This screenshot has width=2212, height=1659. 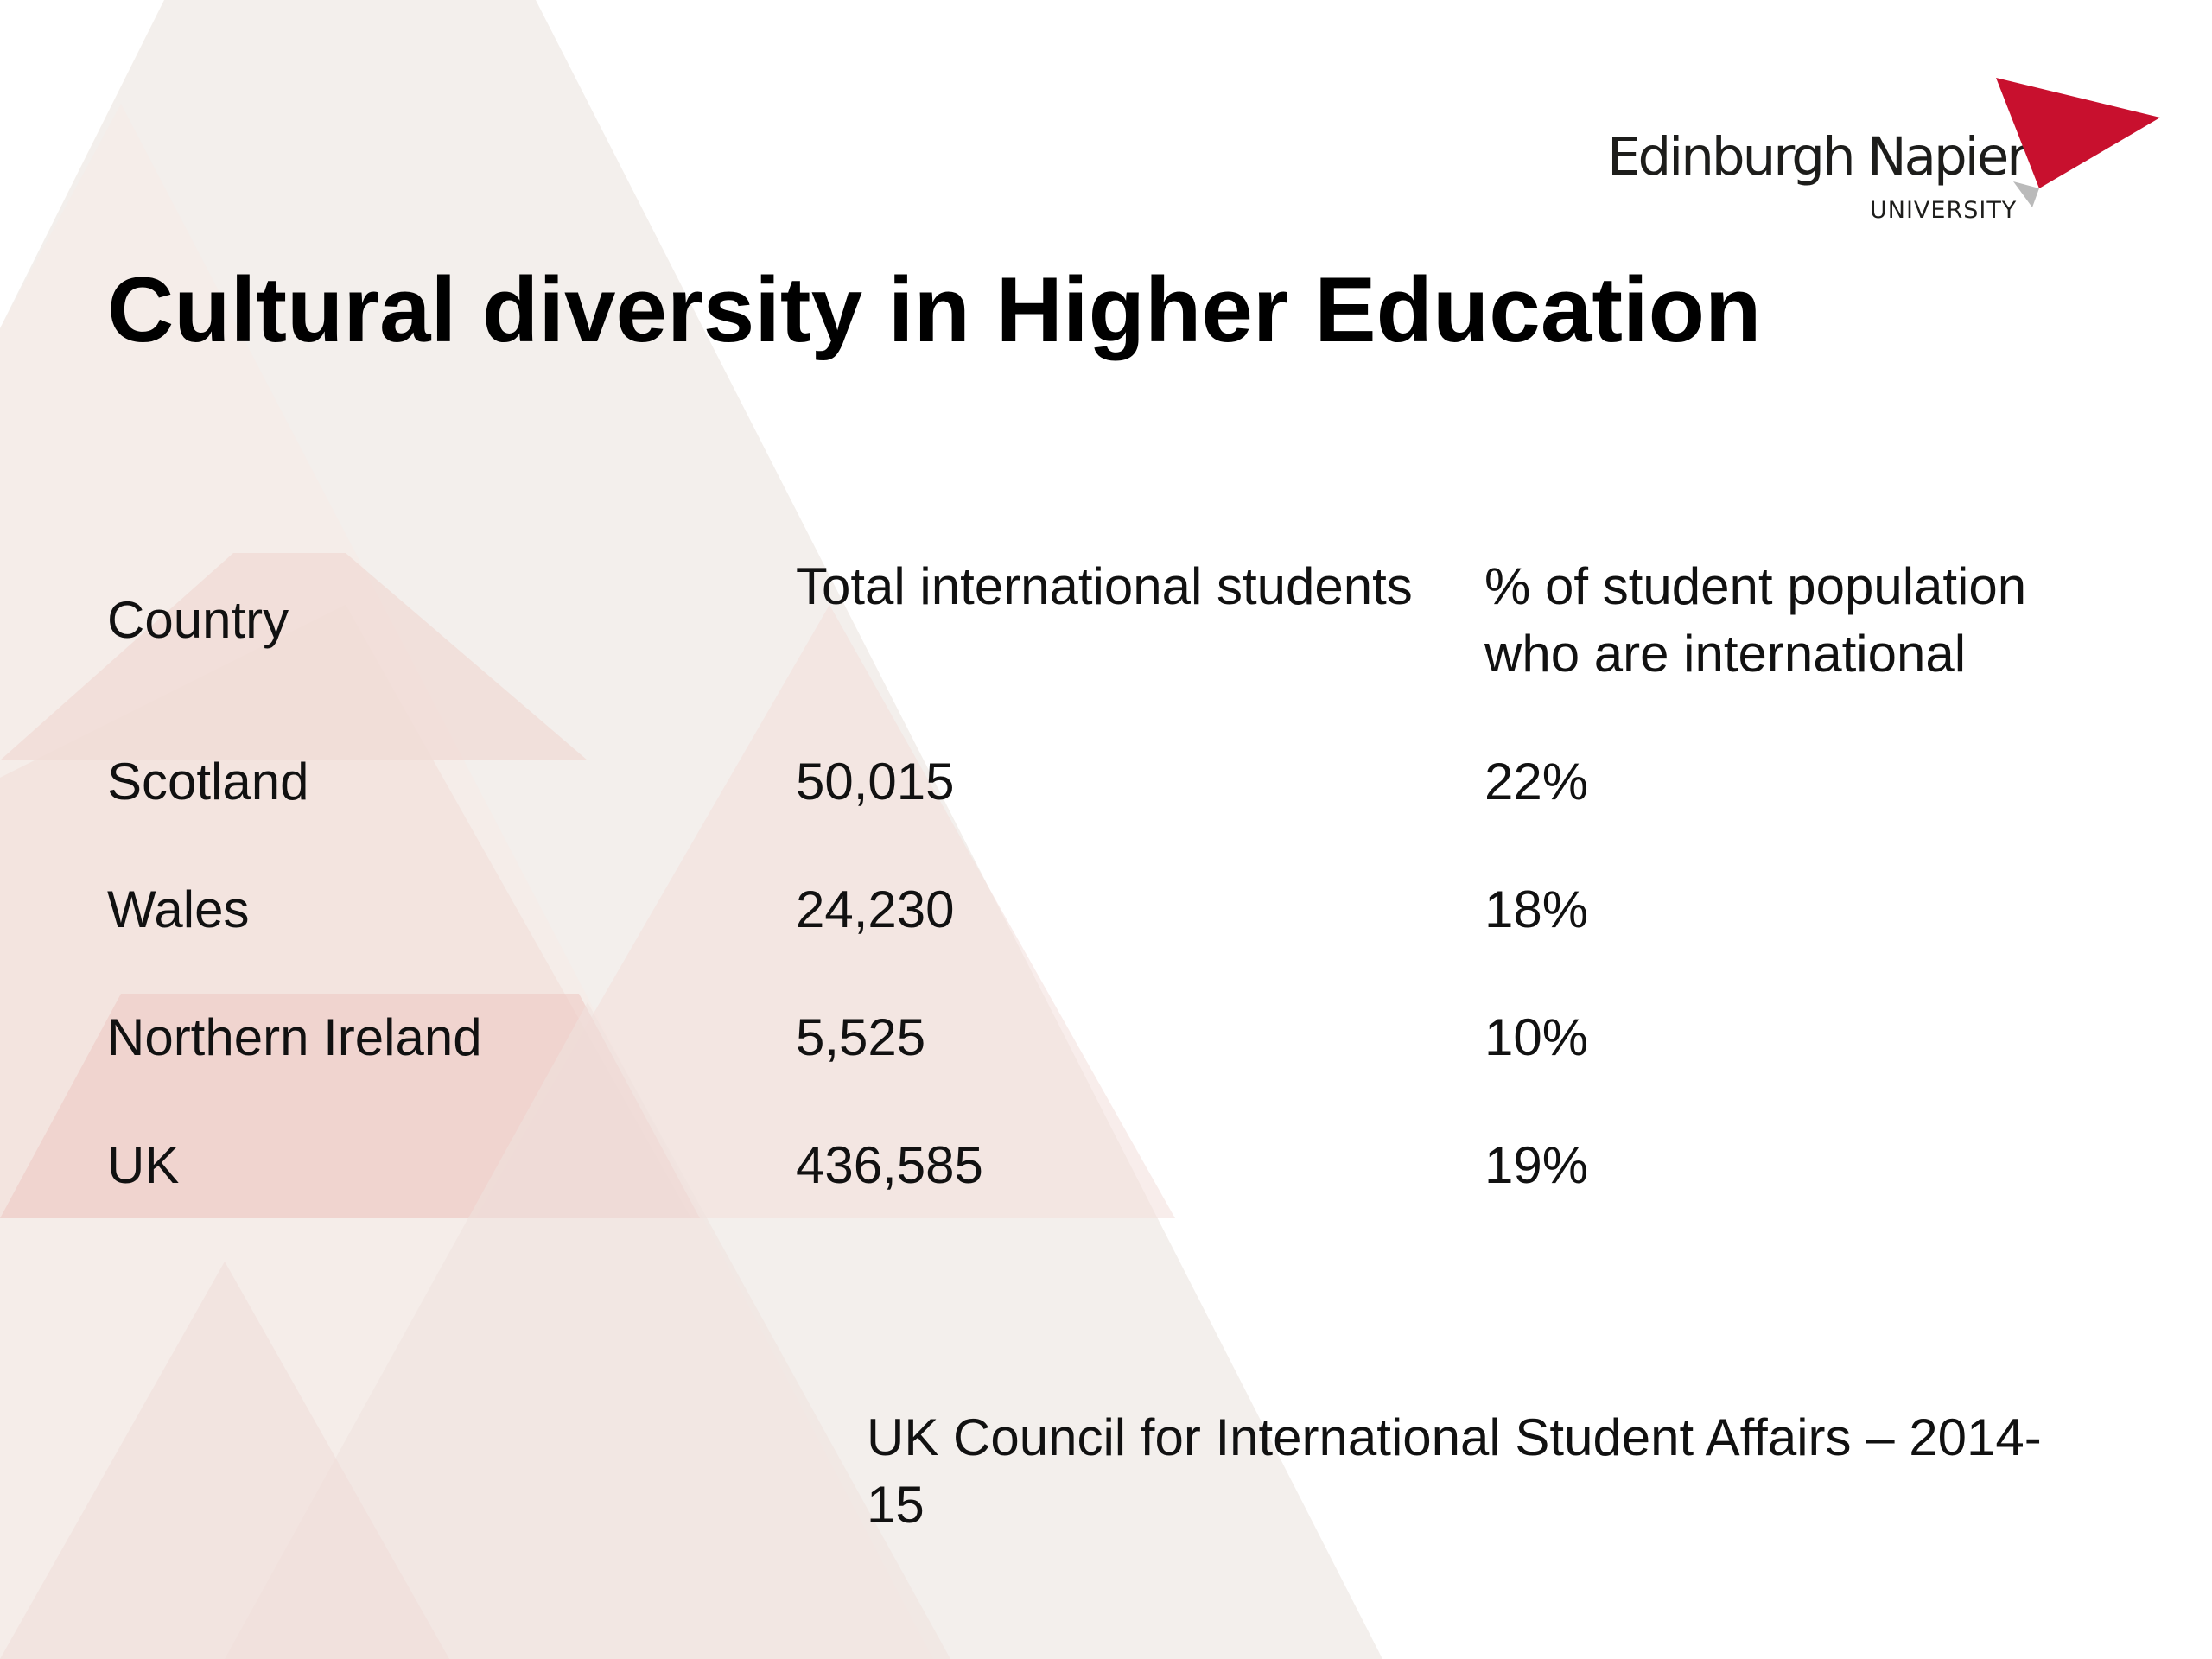 What do you see at coordinates (1100, 940) in the screenshot?
I see `table-row: Wales 24,230 18%` at bounding box center [1100, 940].